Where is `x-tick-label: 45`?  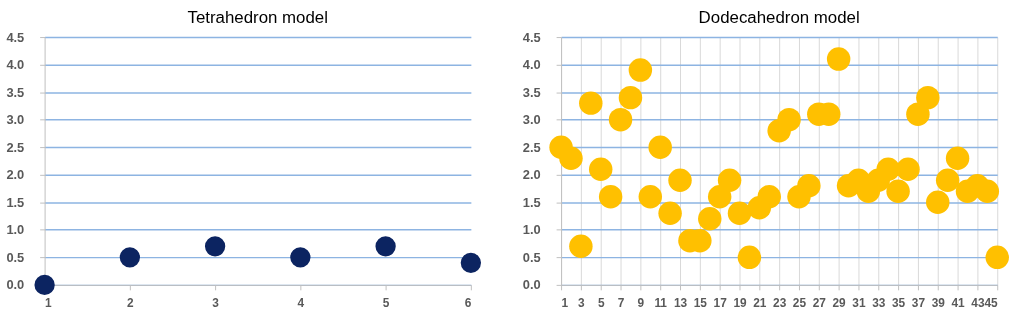 x-tick-label: 45 is located at coordinates (991, 303).